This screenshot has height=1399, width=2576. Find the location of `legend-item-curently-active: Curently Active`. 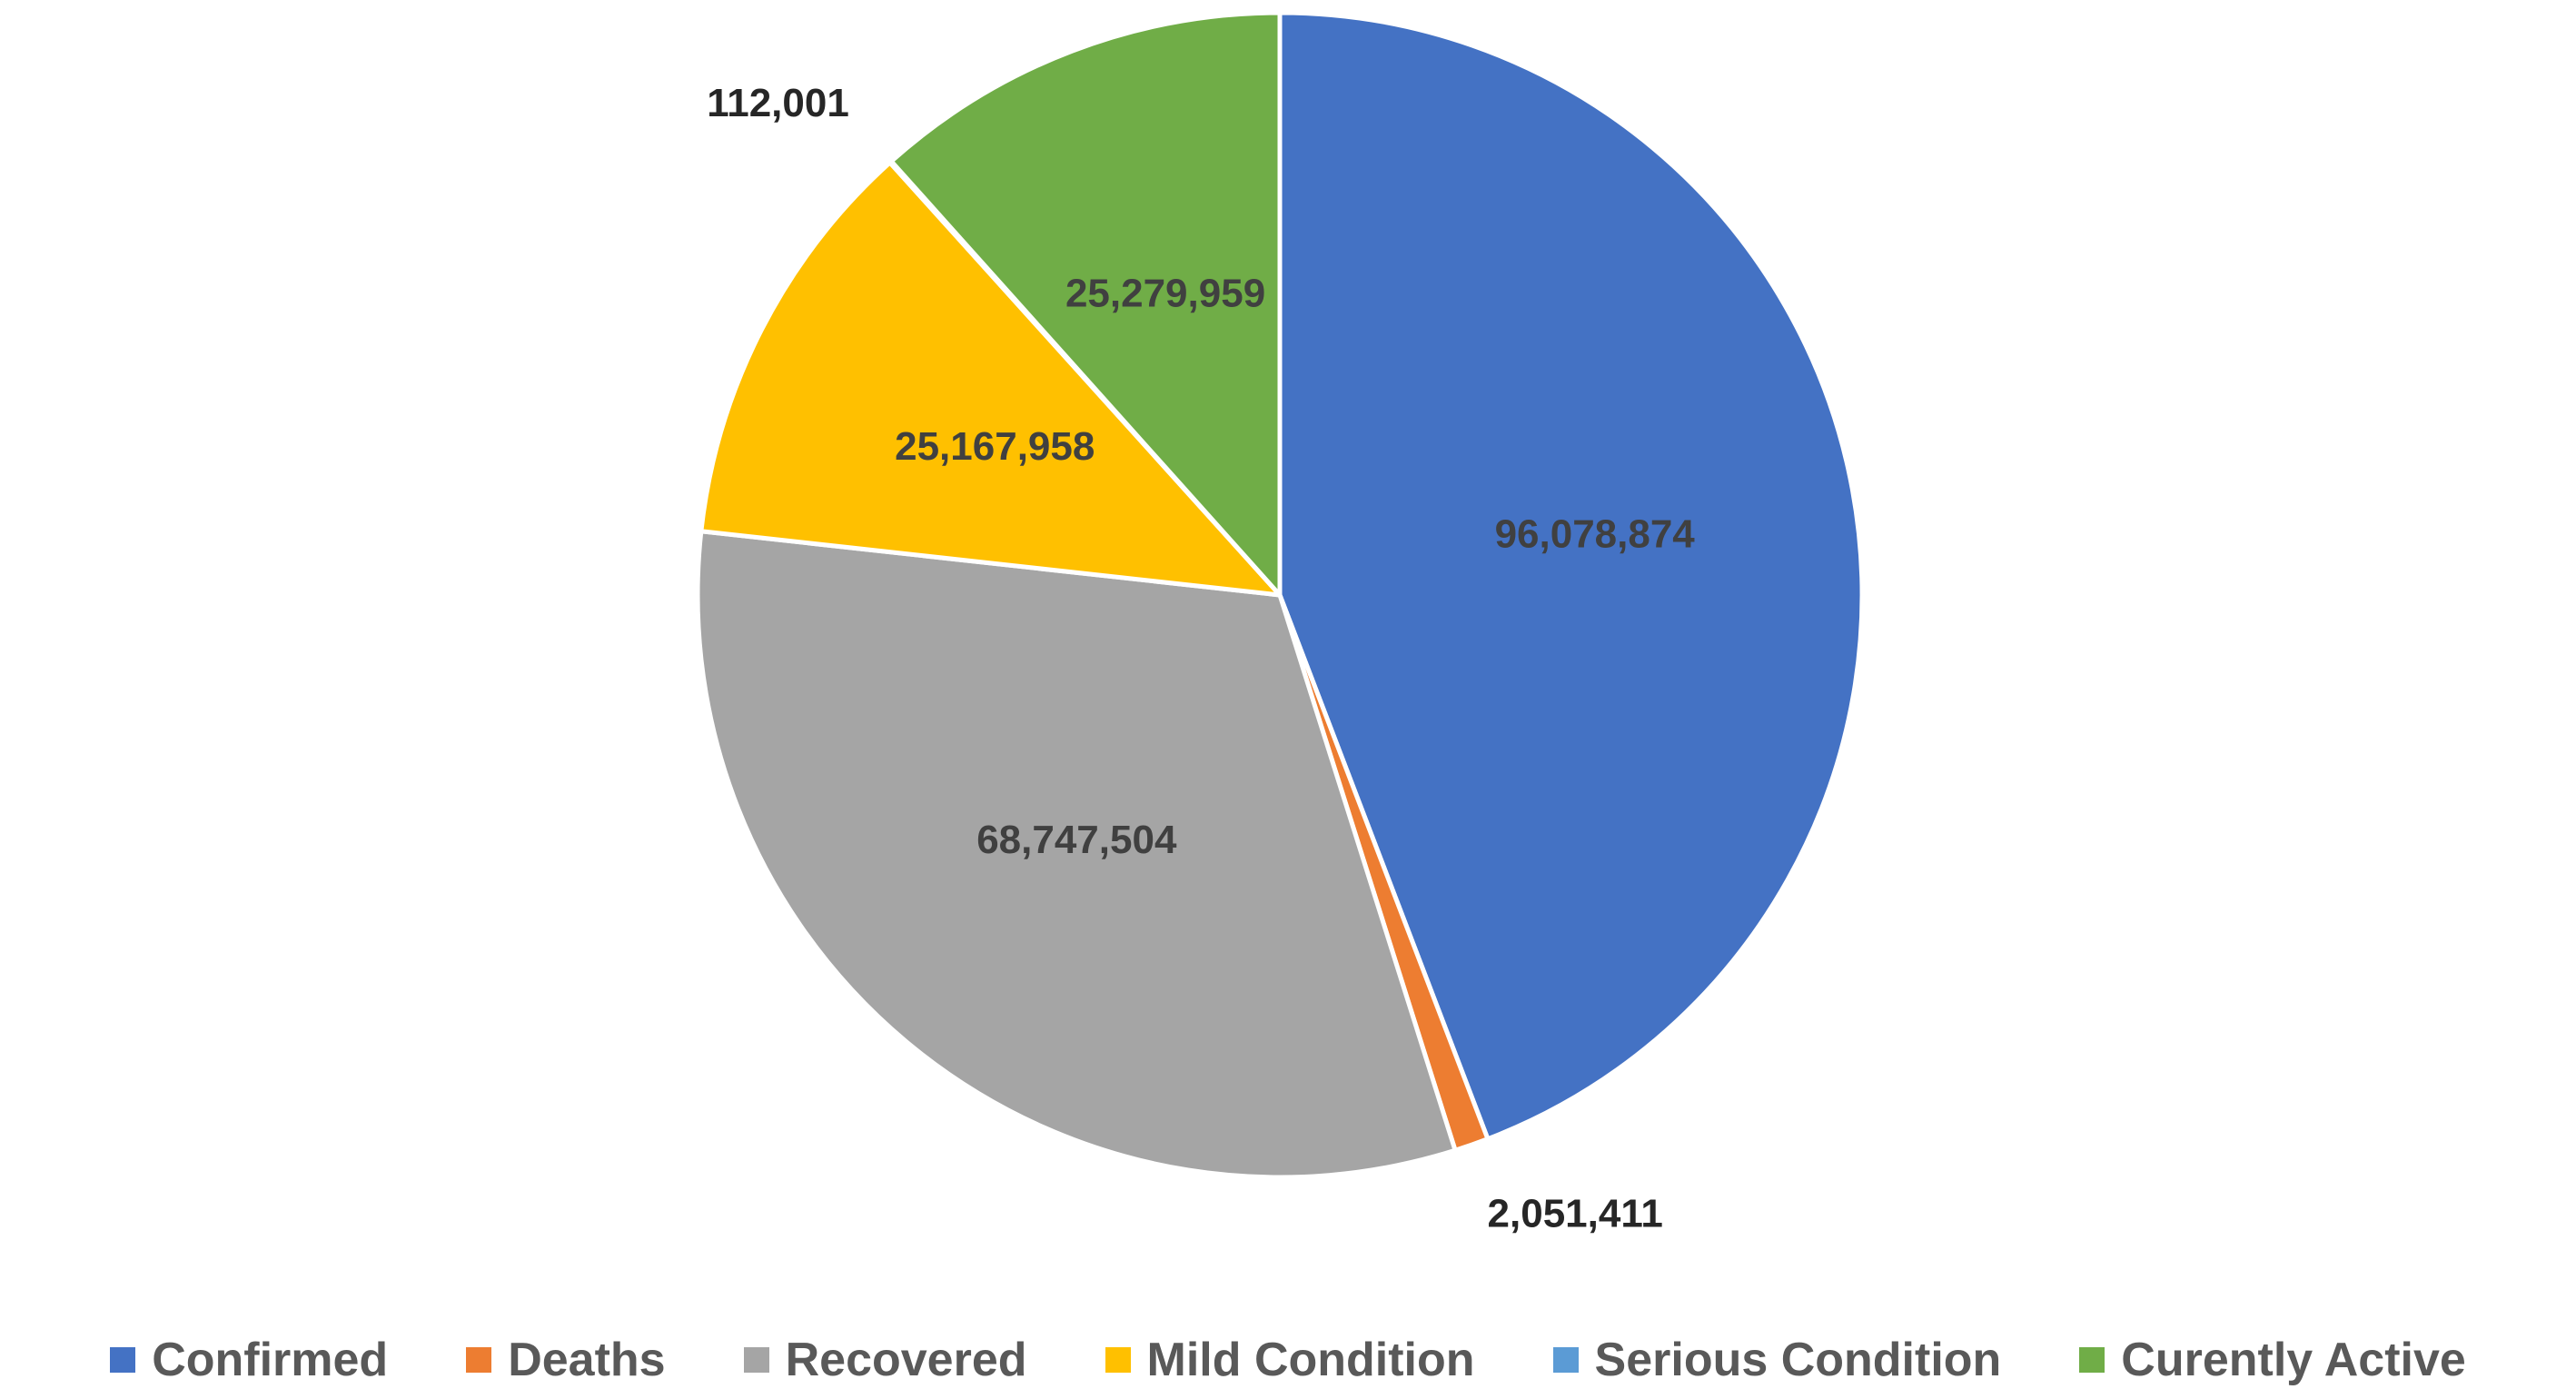

legend-item-curently-active: Curently Active is located at coordinates (2272, 1360).